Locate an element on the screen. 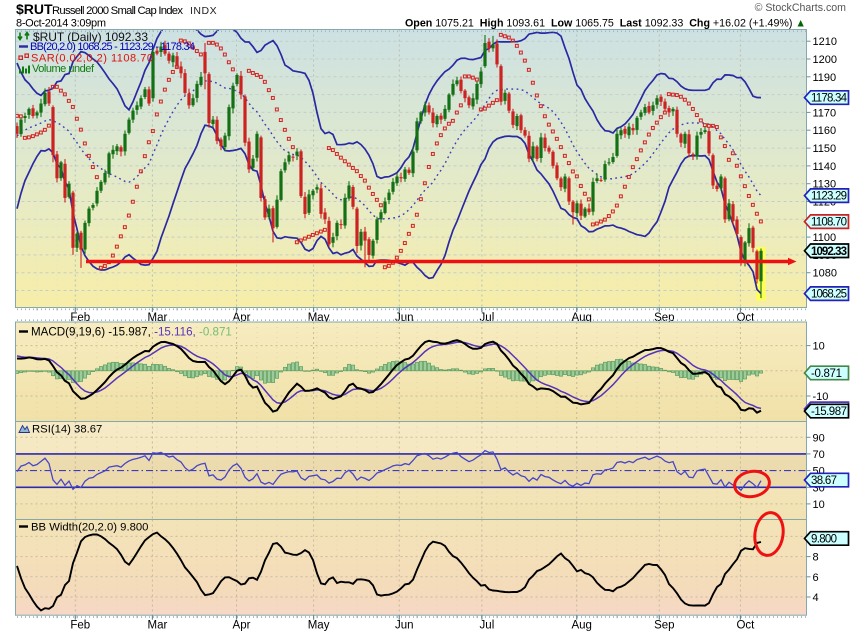 This screenshot has height=638, width=850. svg-text: 1150 is located at coordinates (825, 149).